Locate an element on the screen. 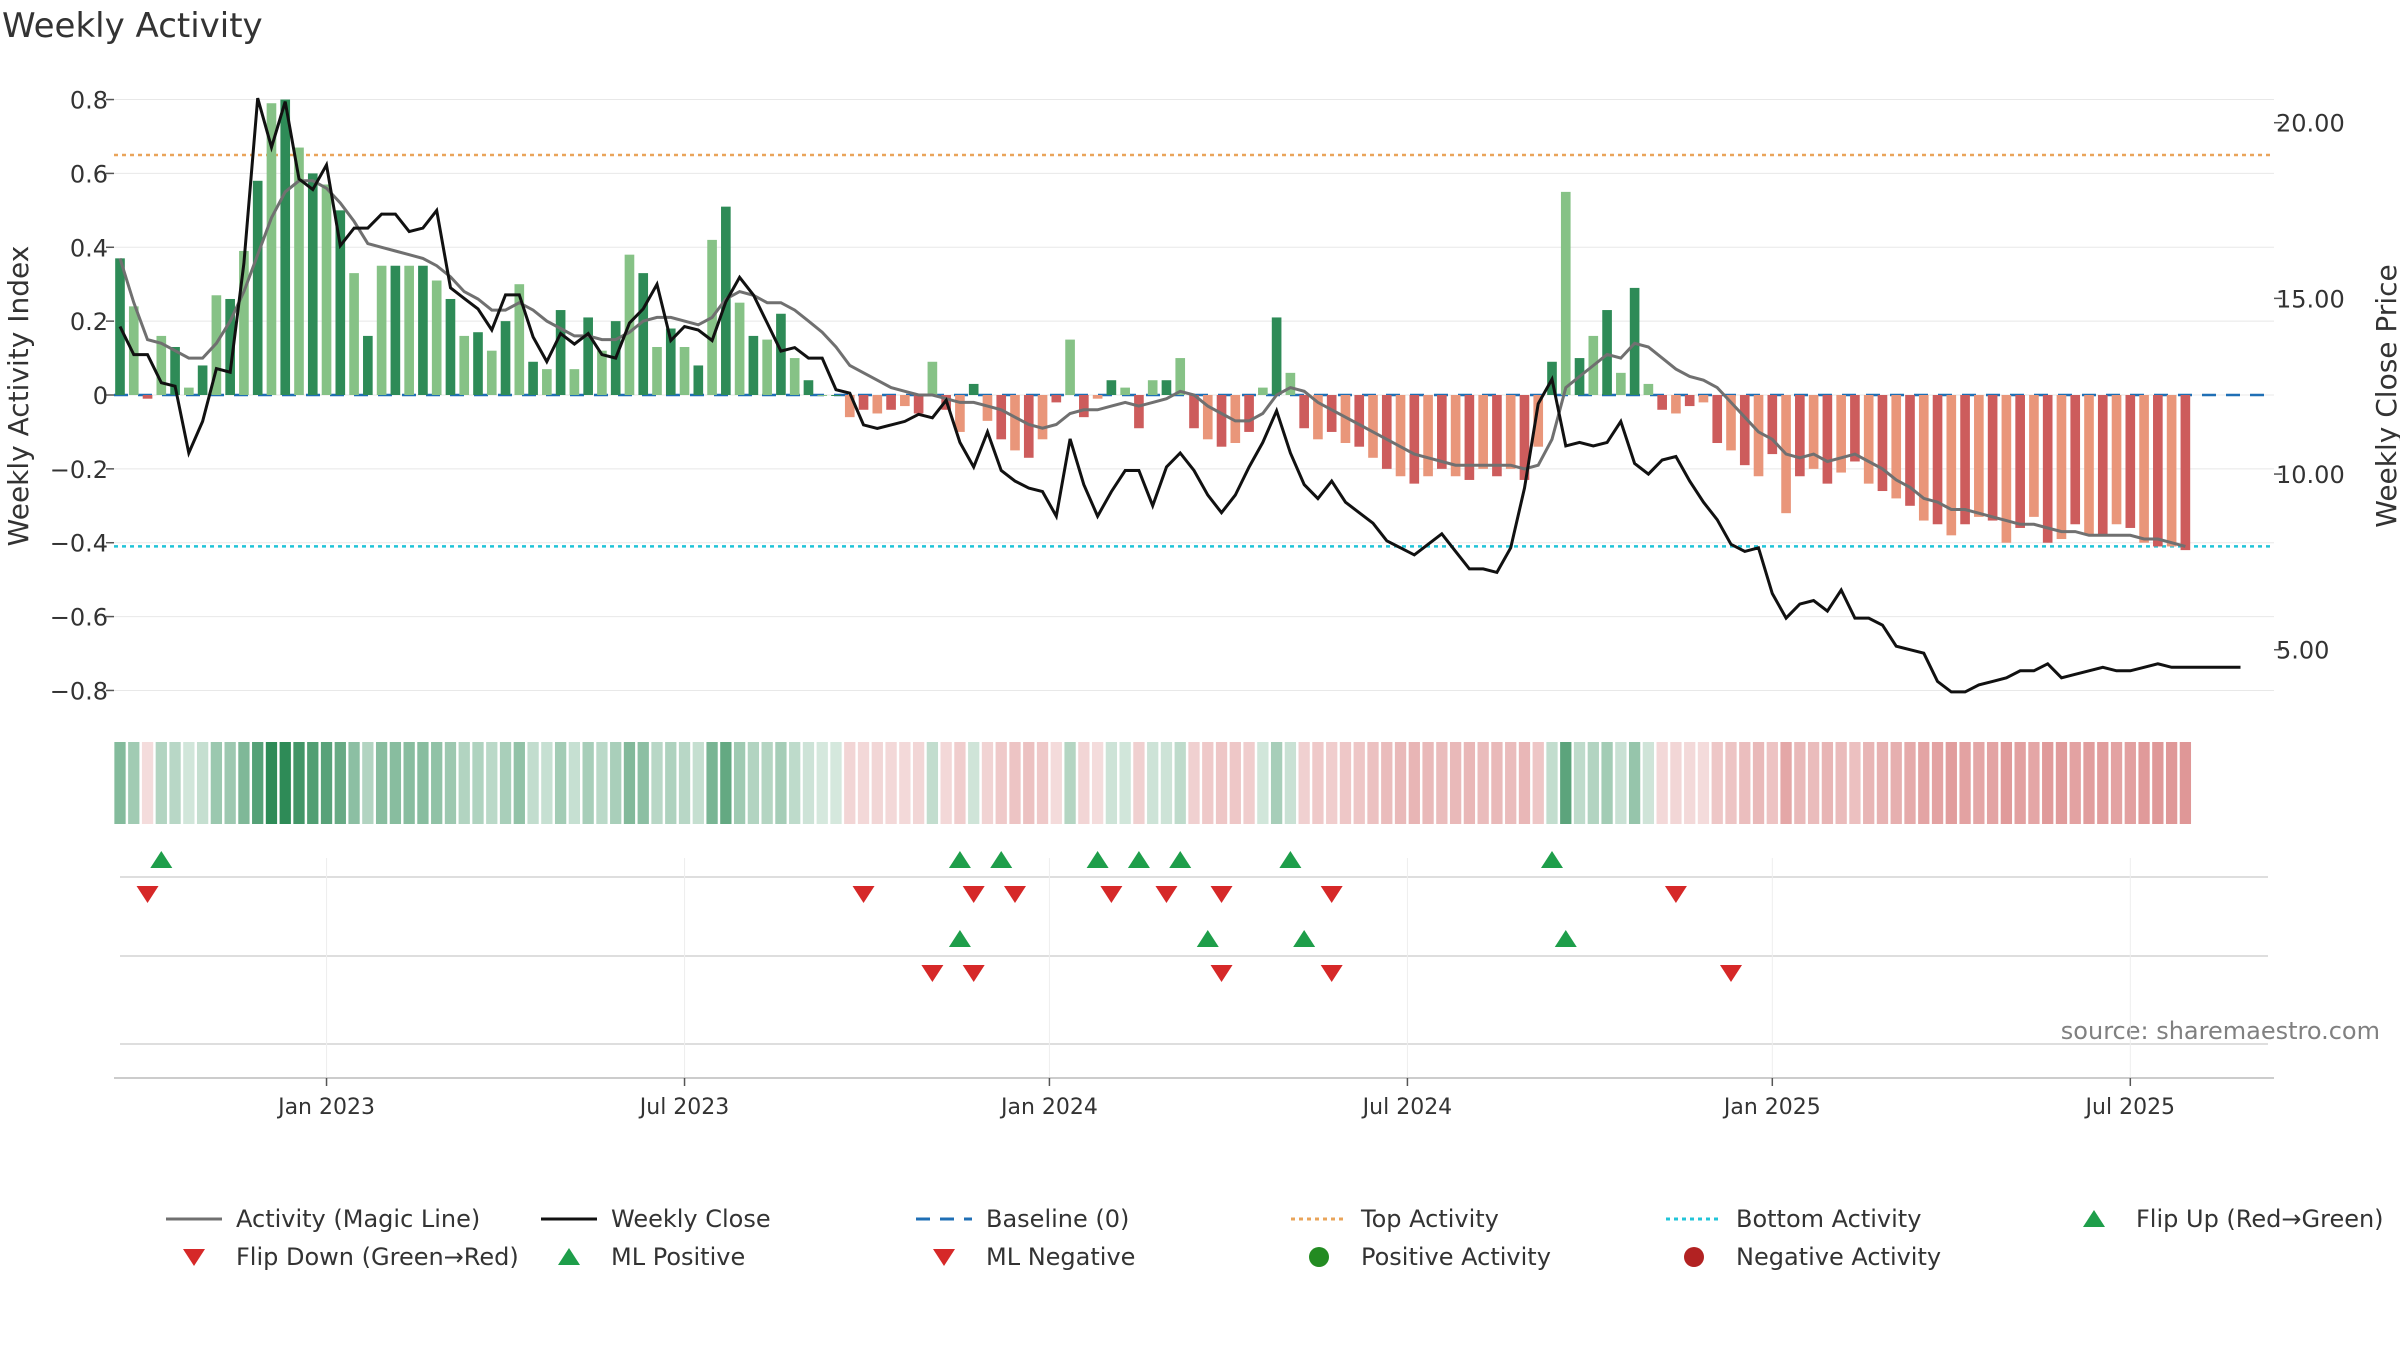  legend-item: Bottom Activity is located at coordinates (1790, 1219).